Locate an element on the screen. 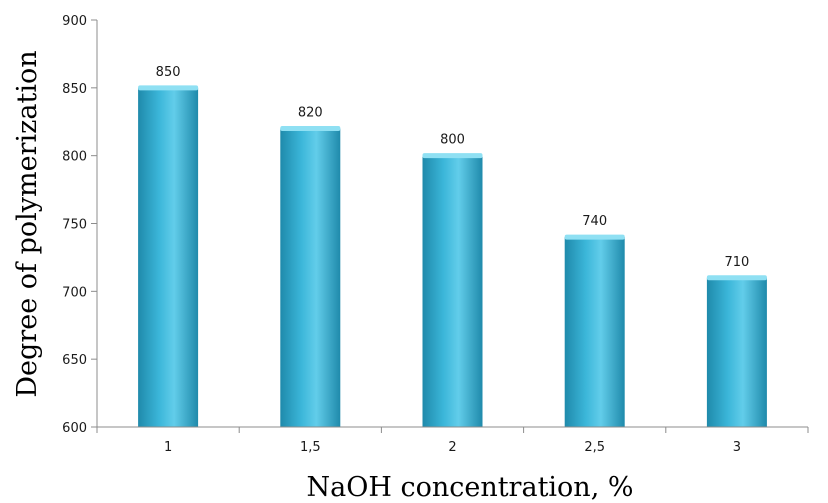 The height and width of the screenshot is (503, 828). bar-value-label: 710 is located at coordinates (736, 262).